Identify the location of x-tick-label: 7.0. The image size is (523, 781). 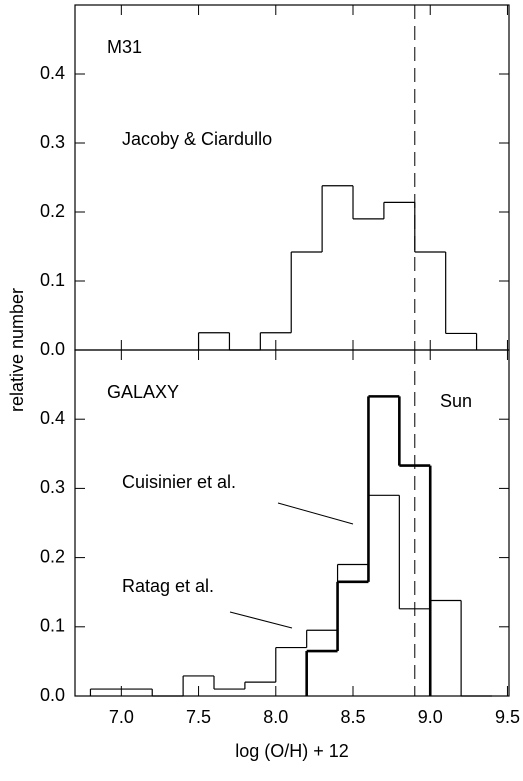
(121, 717).